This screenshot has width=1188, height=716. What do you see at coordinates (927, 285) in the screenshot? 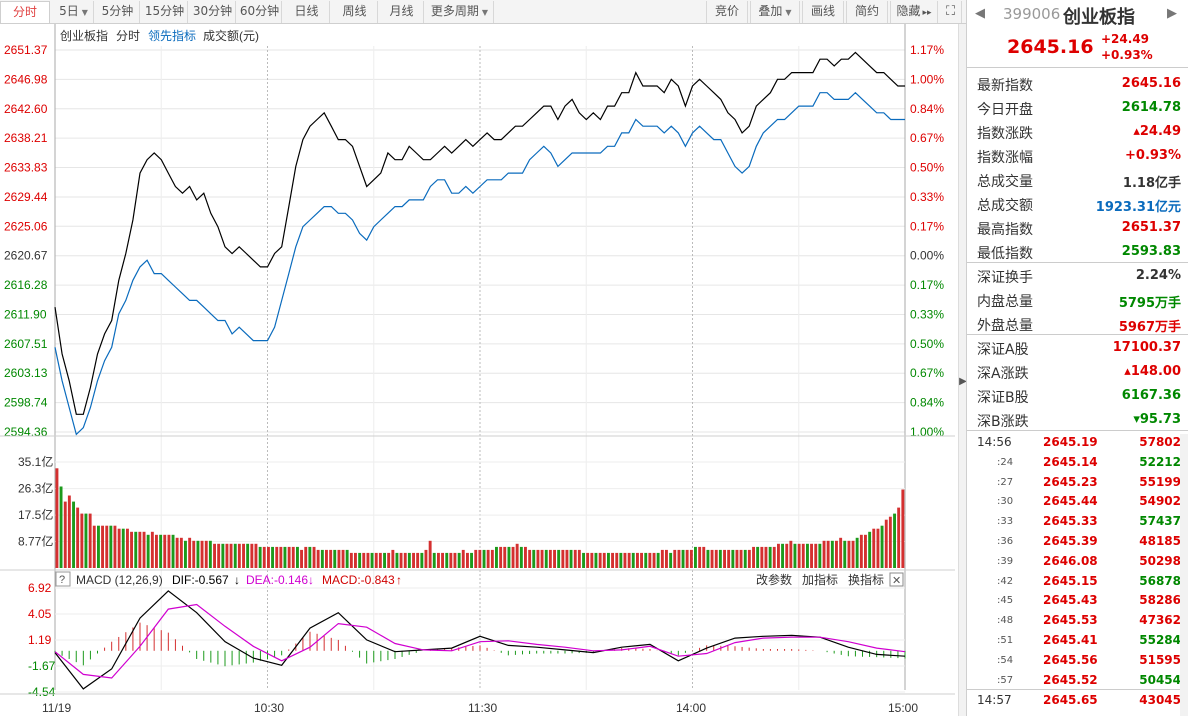
I see `y-right-tick: 0.17%` at bounding box center [927, 285].